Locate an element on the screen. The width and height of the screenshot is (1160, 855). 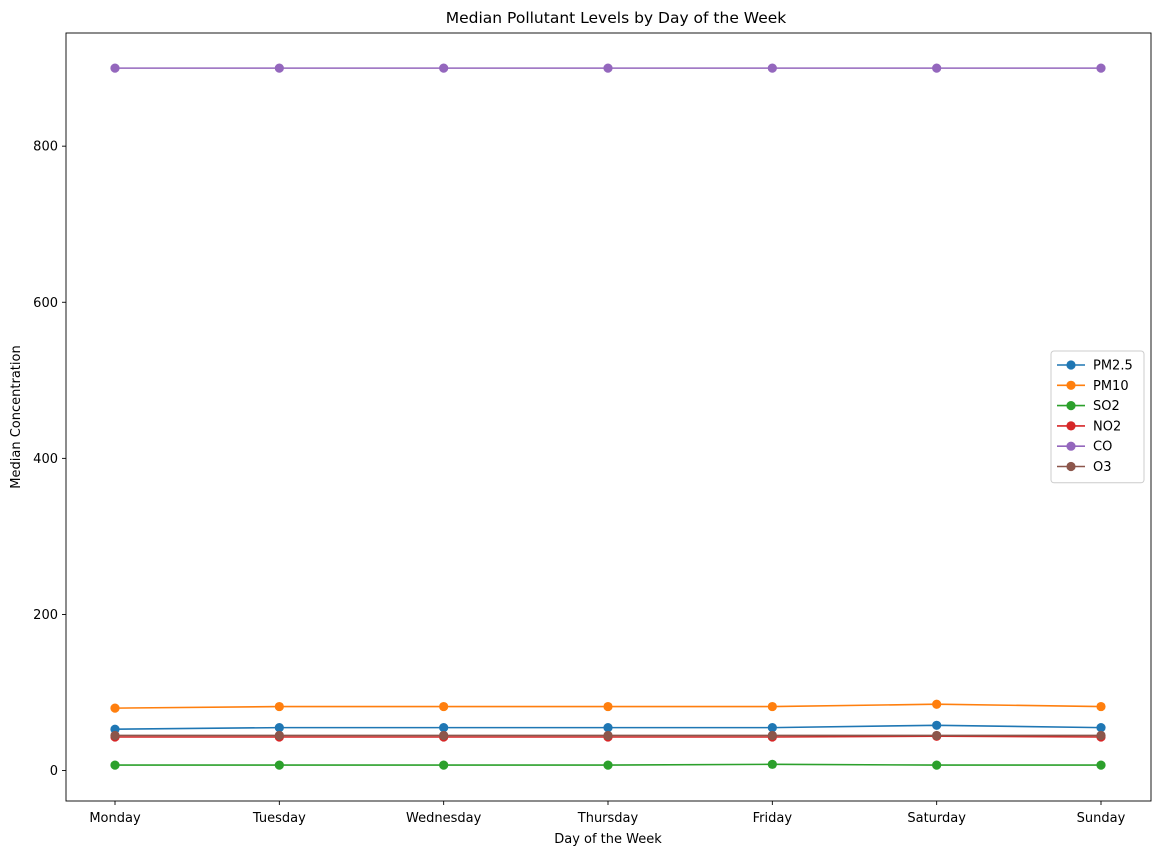
x-axis-label: Day of the Week is located at coordinates (608, 839).